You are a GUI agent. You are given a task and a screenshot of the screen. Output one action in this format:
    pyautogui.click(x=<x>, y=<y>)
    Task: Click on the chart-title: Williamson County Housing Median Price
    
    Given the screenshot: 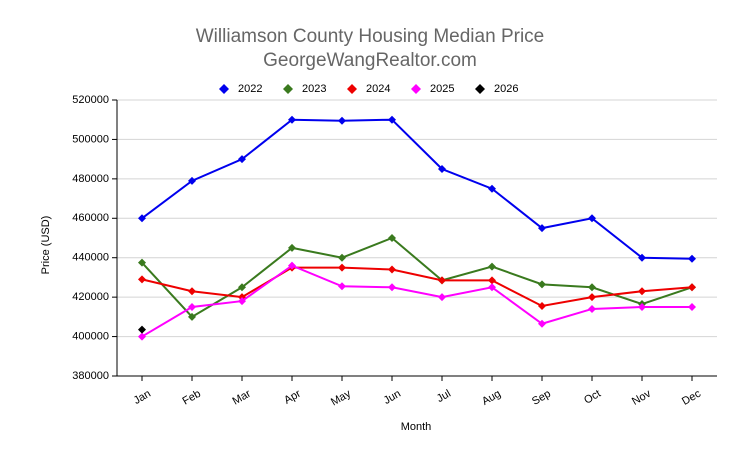 What is the action you would take?
    pyautogui.click(x=370, y=36)
    